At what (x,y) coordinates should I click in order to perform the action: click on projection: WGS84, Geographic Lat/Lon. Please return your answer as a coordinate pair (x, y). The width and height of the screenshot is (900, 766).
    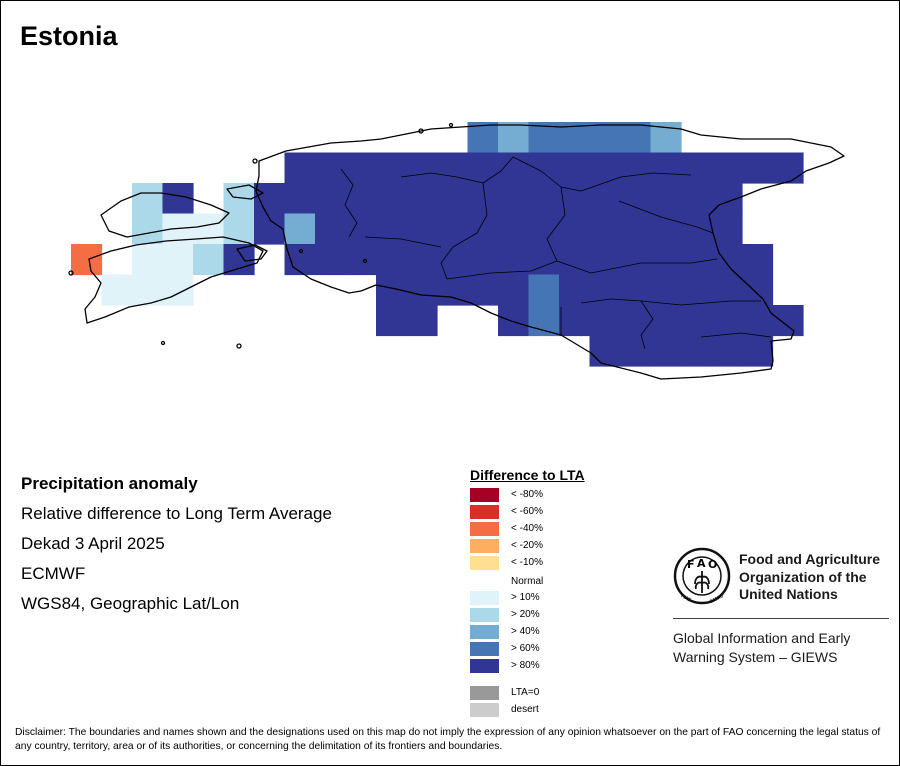
    Looking at the image, I should click on (130, 603).